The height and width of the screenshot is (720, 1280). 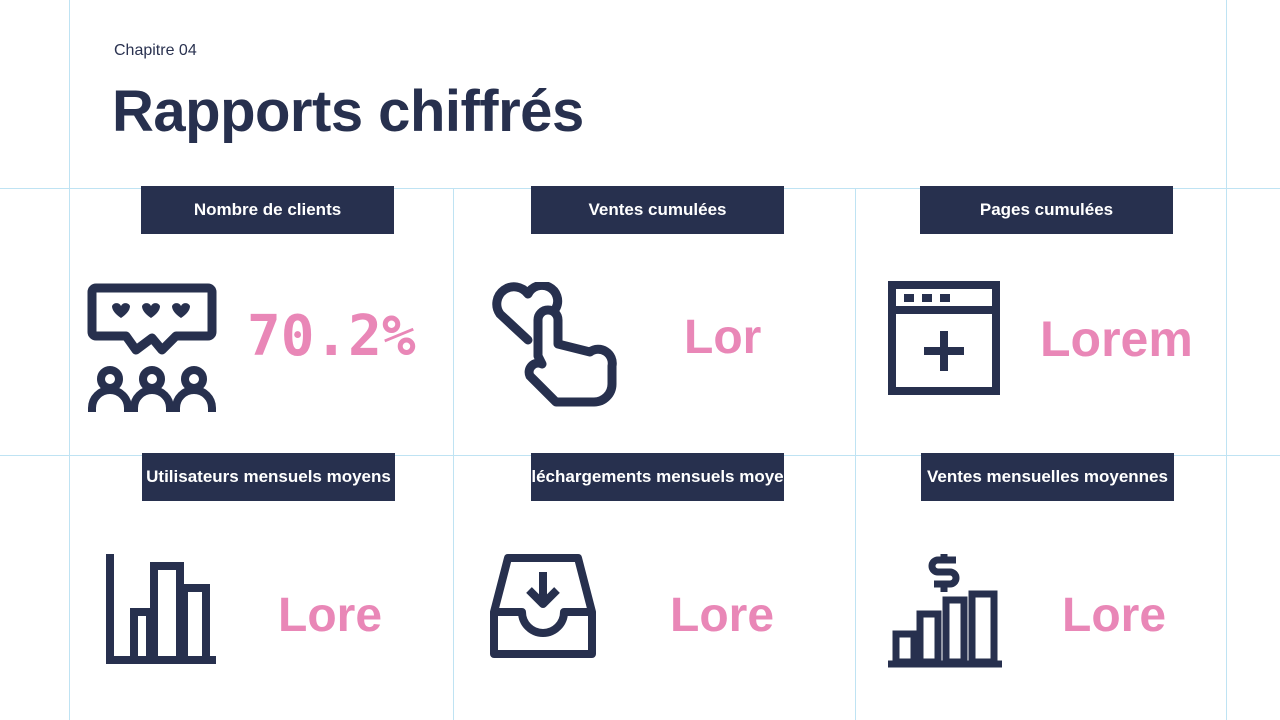 What do you see at coordinates (1116, 339) in the screenshot?
I see `card-value-pages: Lorem` at bounding box center [1116, 339].